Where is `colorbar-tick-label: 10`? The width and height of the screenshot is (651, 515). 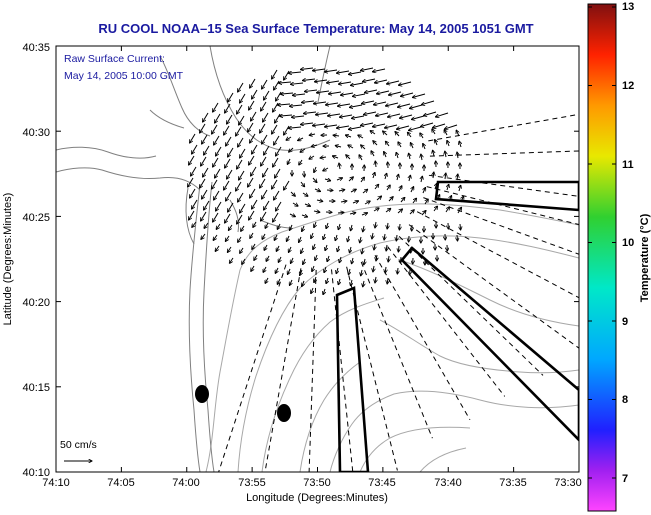
colorbar-tick-label: 10 is located at coordinates (628, 243).